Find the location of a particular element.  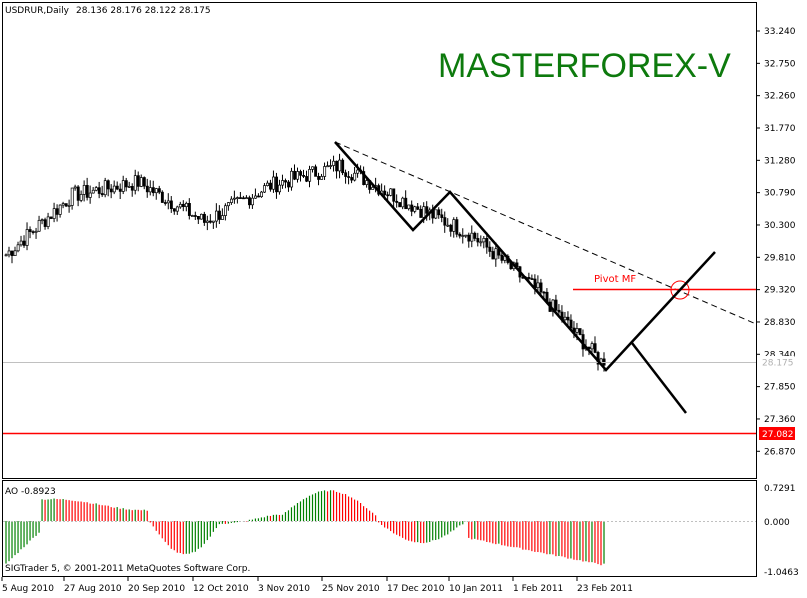

time-tick-label: 5 Aug 2010 is located at coordinates (28, 589).